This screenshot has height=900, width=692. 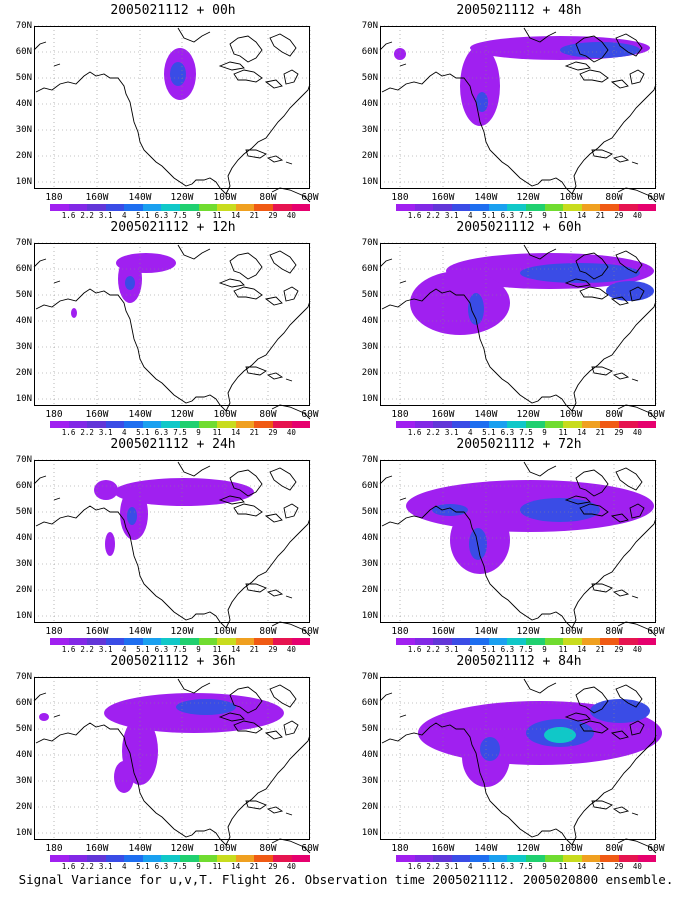 I want to click on lon-tick-label: 120W, so click(x=182, y=631).